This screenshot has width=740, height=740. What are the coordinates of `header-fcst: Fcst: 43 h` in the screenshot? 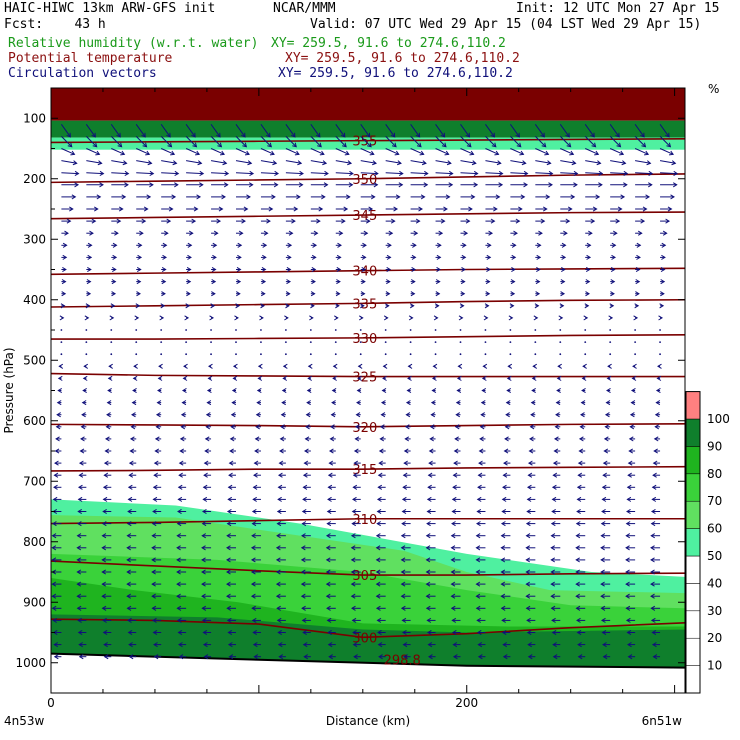 It's located at (55, 24).